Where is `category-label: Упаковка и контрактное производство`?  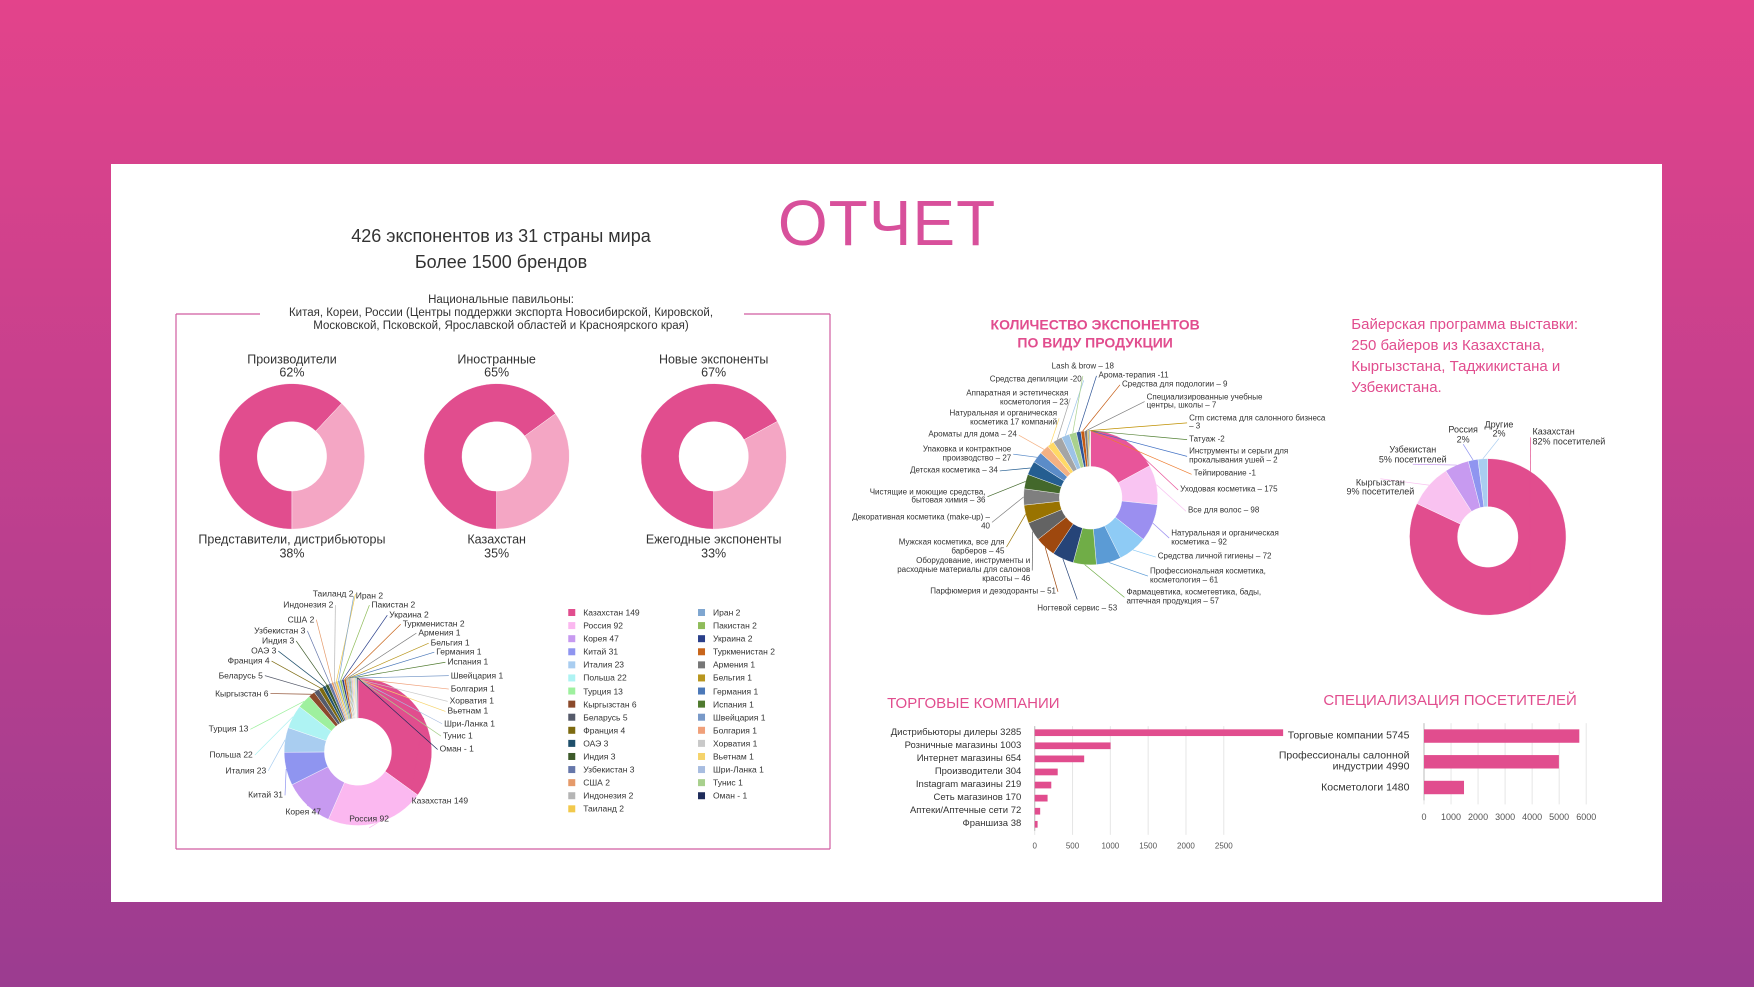
category-label: Упаковка и контрактное производство is located at coordinates (967, 453).